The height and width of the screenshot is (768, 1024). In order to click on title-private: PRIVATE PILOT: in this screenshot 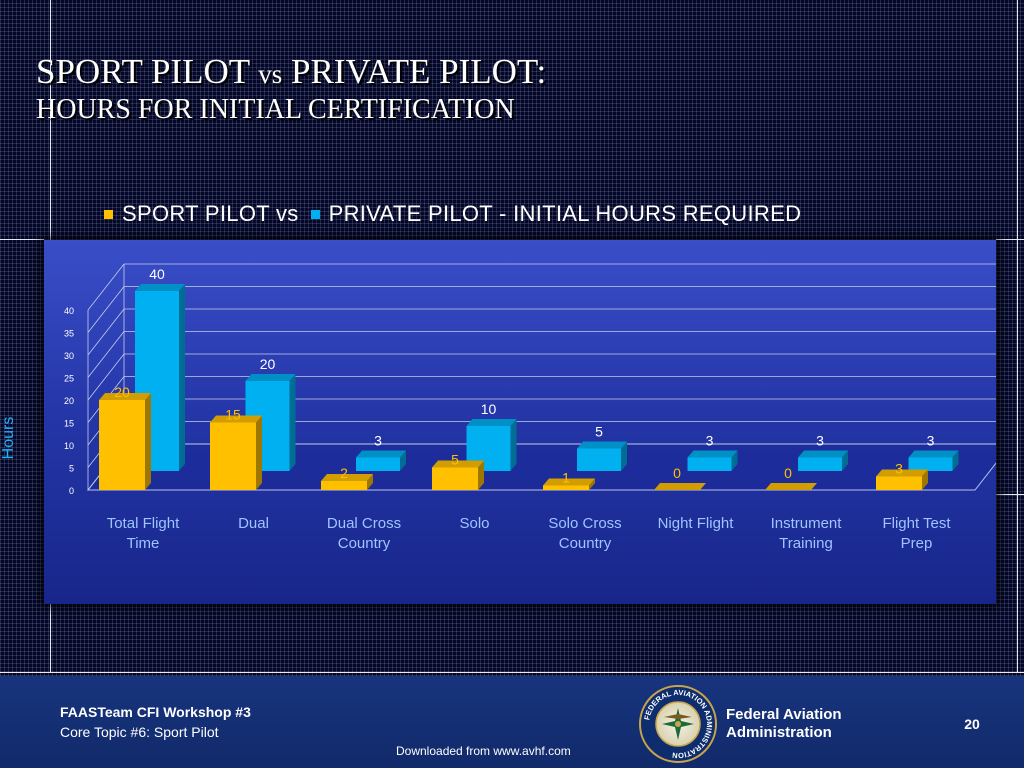, I will do `click(419, 71)`.